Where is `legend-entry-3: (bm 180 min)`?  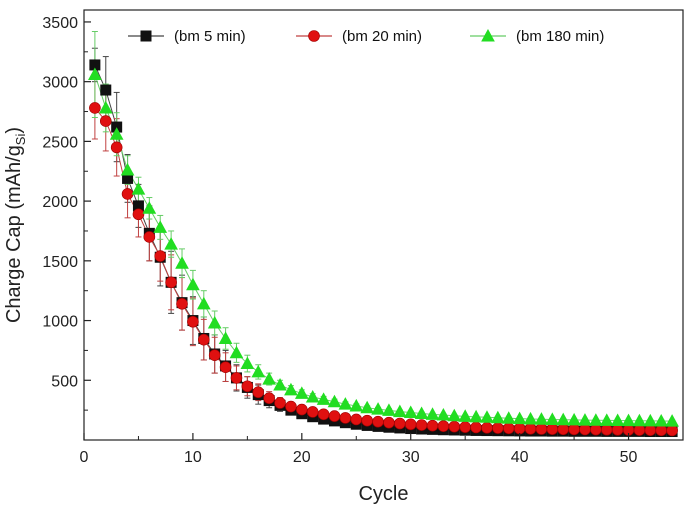 legend-entry-3: (bm 180 min) is located at coordinates (537, 36).